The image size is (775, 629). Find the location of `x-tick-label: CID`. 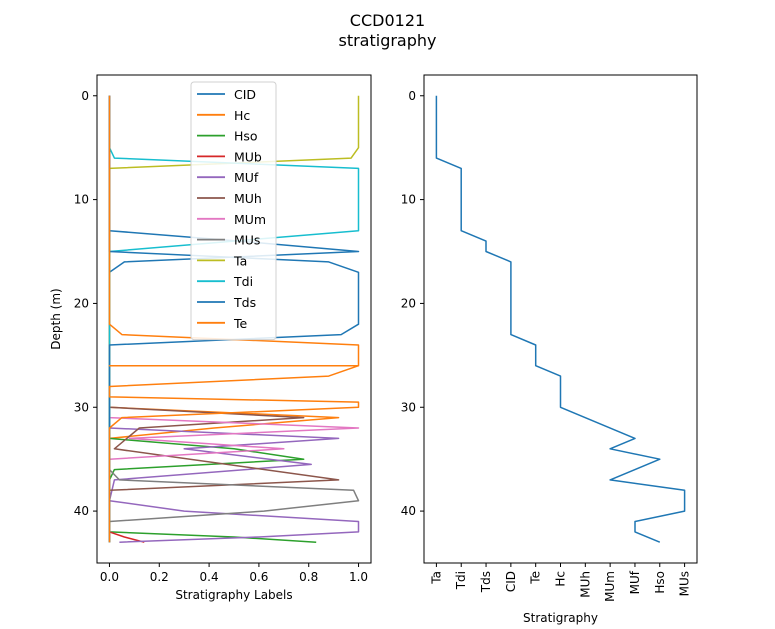

x-tick-label: CID is located at coordinates (511, 581).